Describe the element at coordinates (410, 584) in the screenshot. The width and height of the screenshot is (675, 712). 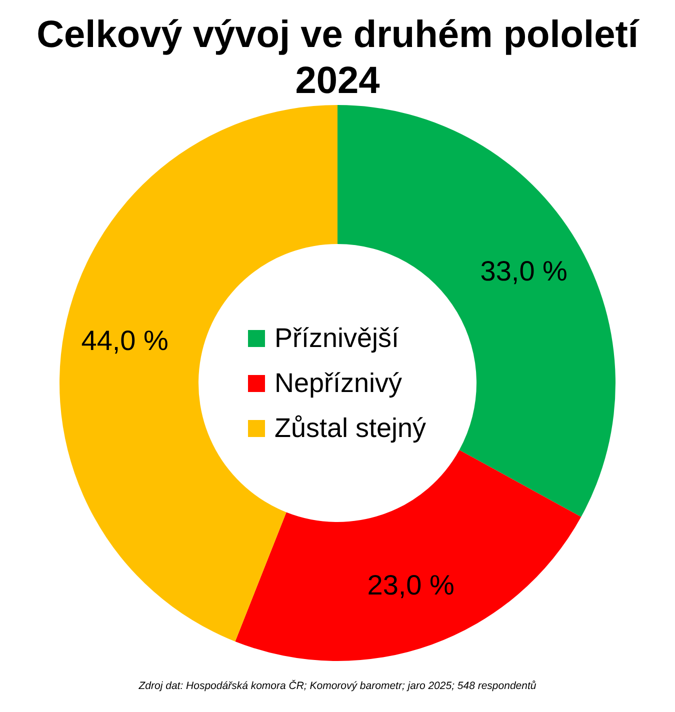
I see `data-label: 23,0 %` at that location.